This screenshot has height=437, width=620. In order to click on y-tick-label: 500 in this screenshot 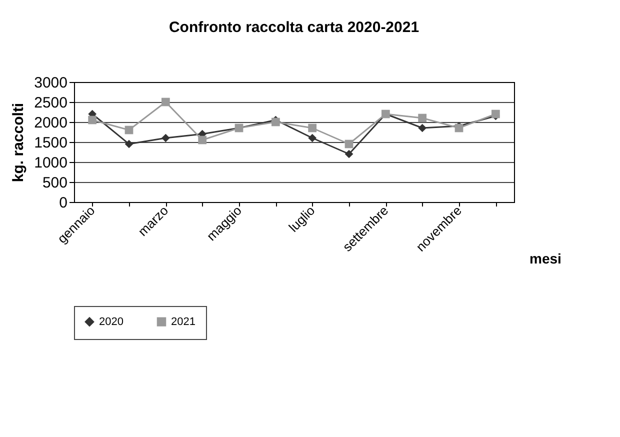, I will do `click(55, 183)`.